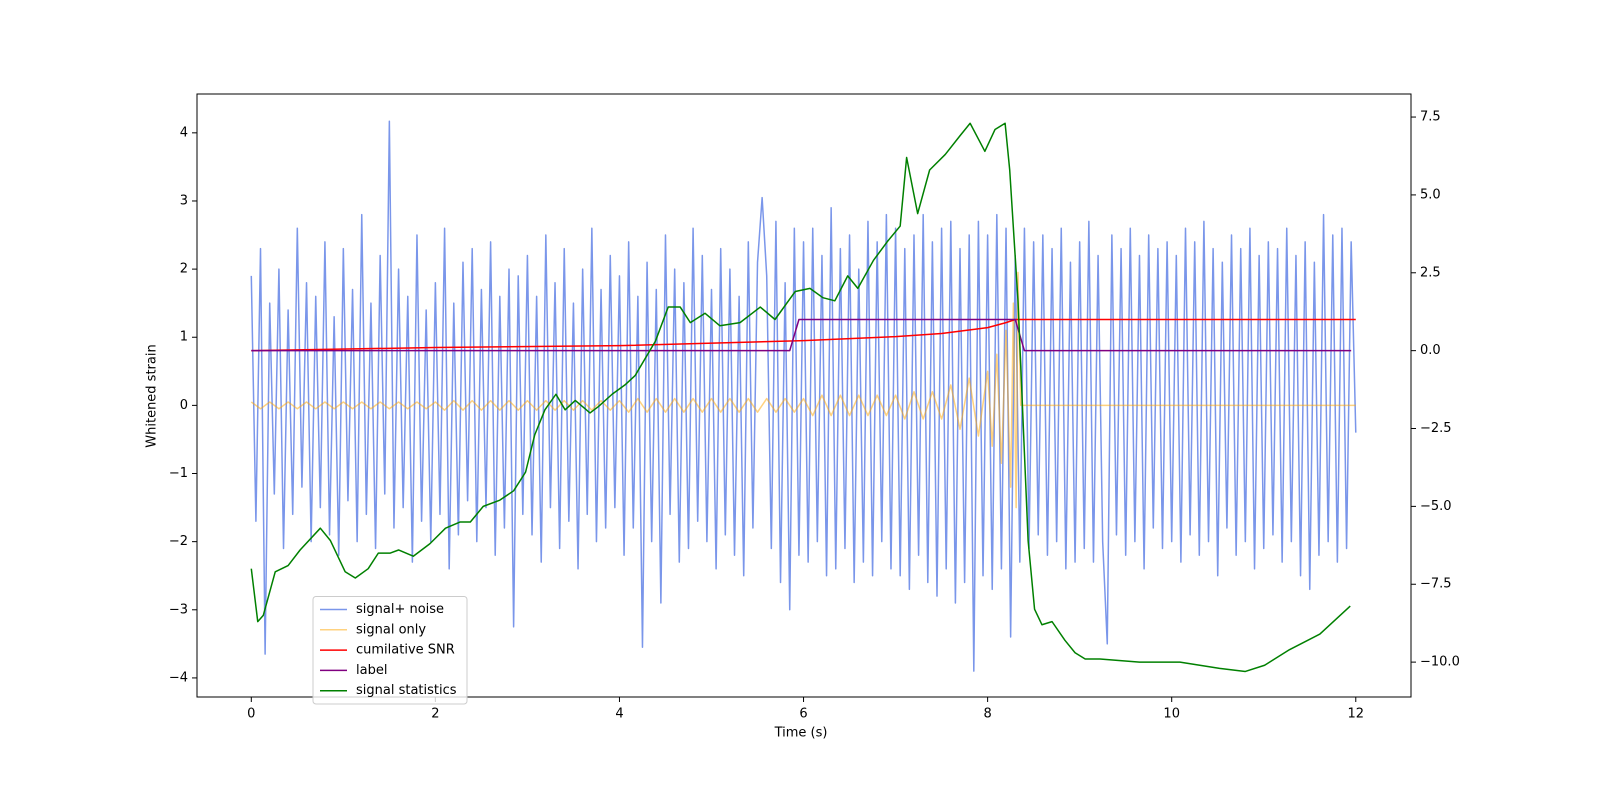 The height and width of the screenshot is (800, 1600). I want to click on x-tick-label: 8, so click(987, 714).